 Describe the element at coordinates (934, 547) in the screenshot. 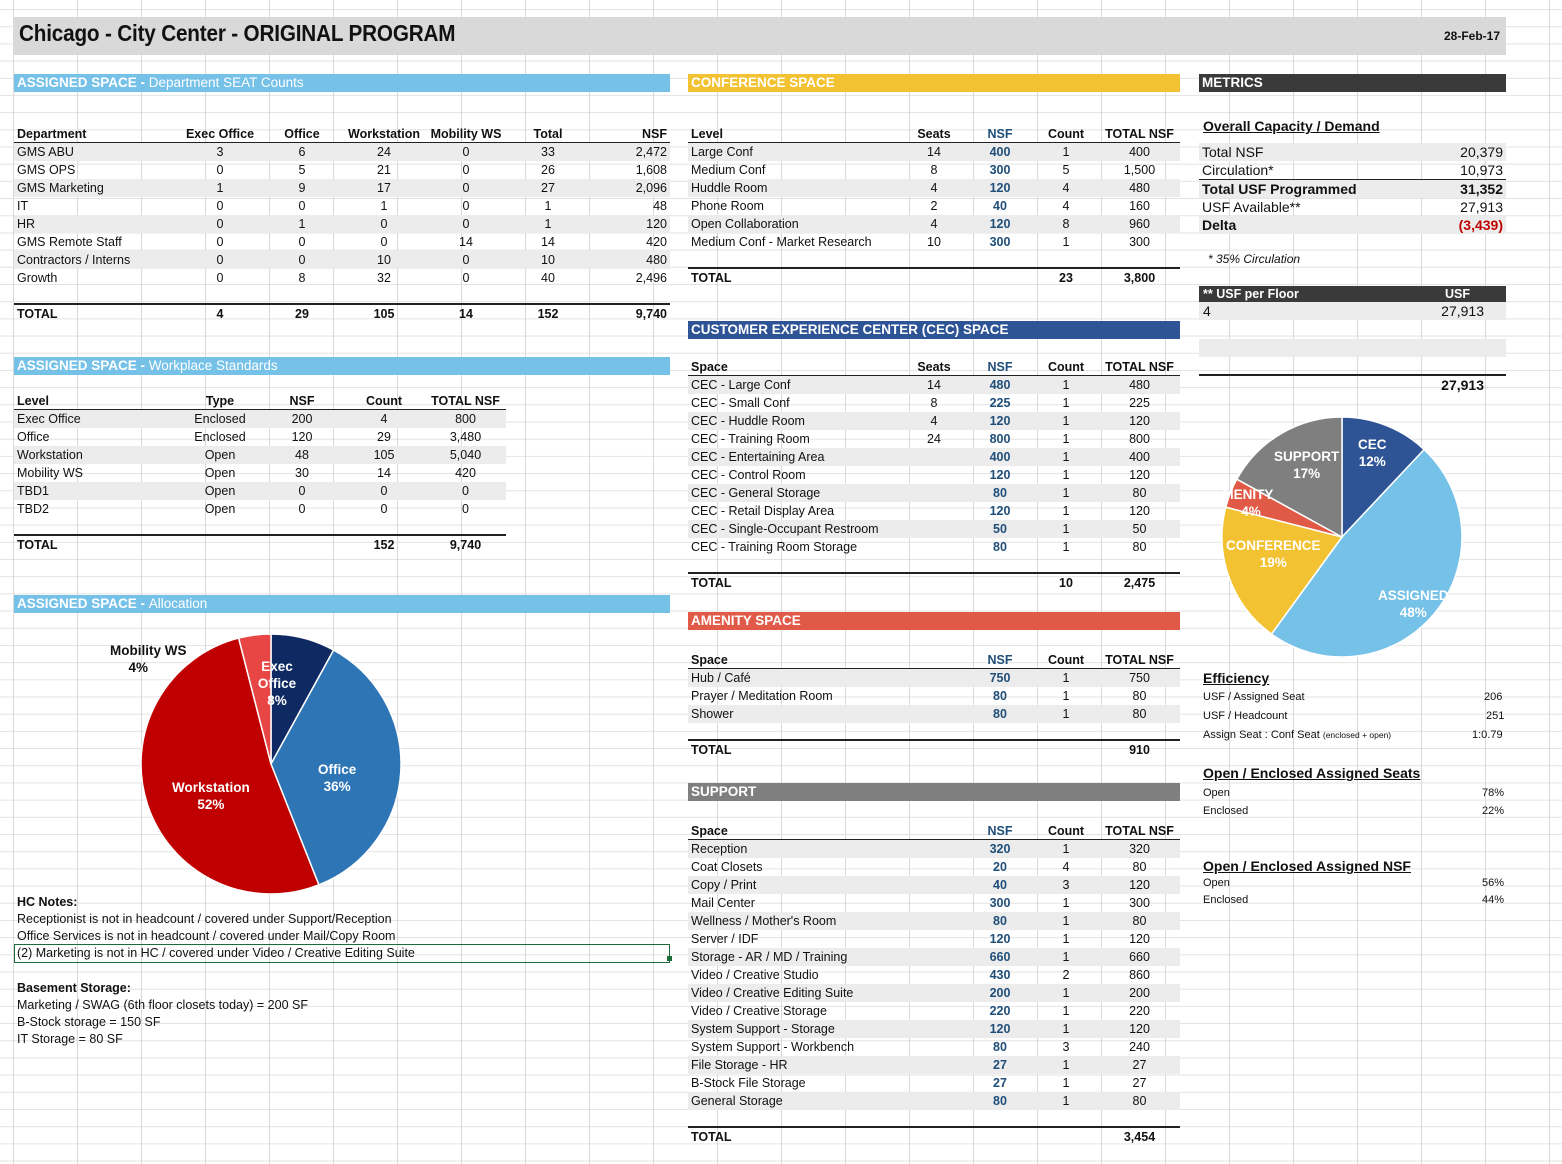

I see `table-row: CEC - Training Room Storage 80 1 80` at that location.